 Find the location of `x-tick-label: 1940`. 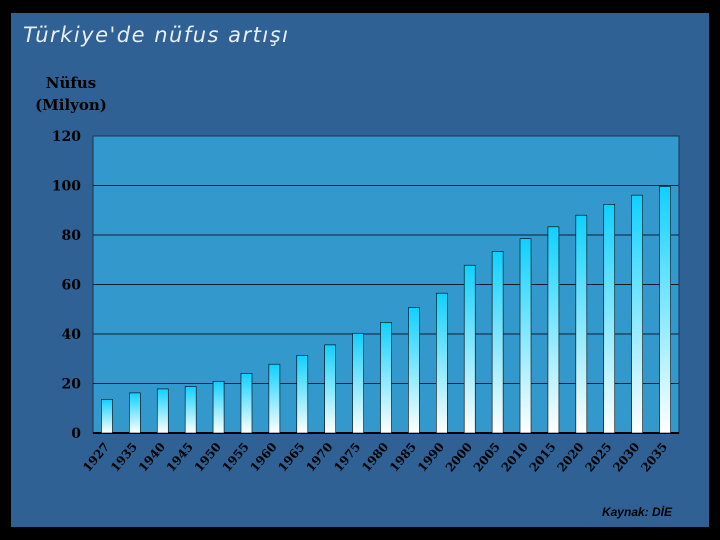

x-tick-label: 1940 is located at coordinates (152, 457).